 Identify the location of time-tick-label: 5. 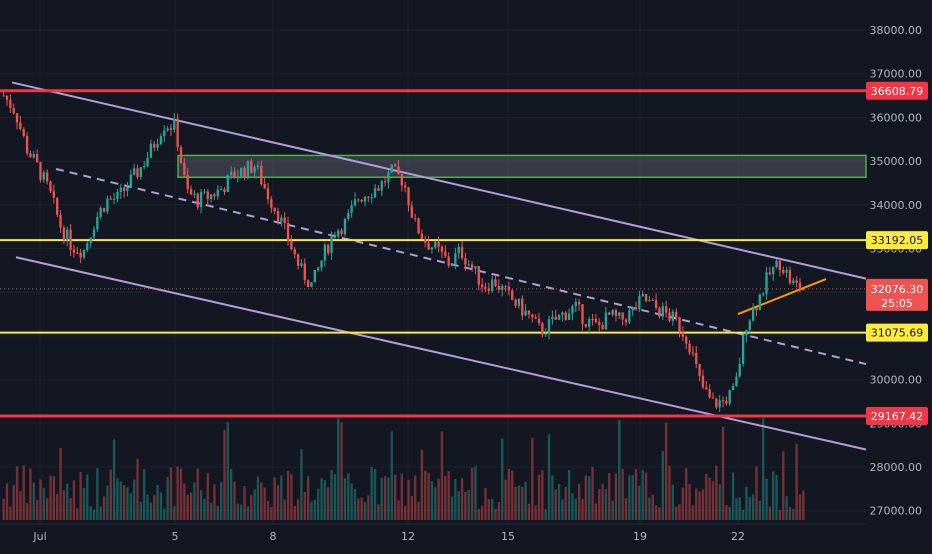
(175, 536).